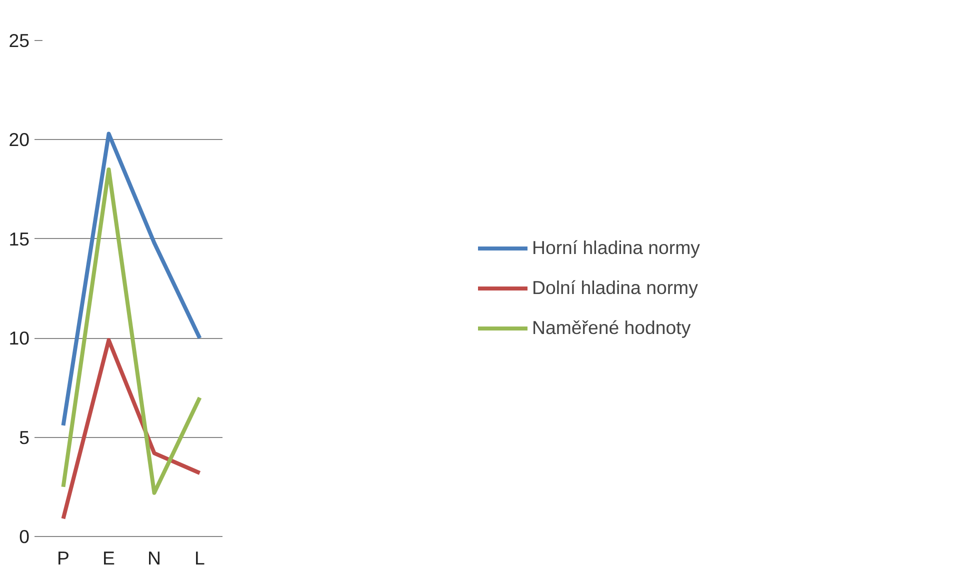  What do you see at coordinates (19, 40) in the screenshot?
I see `y-tick-label: 25` at bounding box center [19, 40].